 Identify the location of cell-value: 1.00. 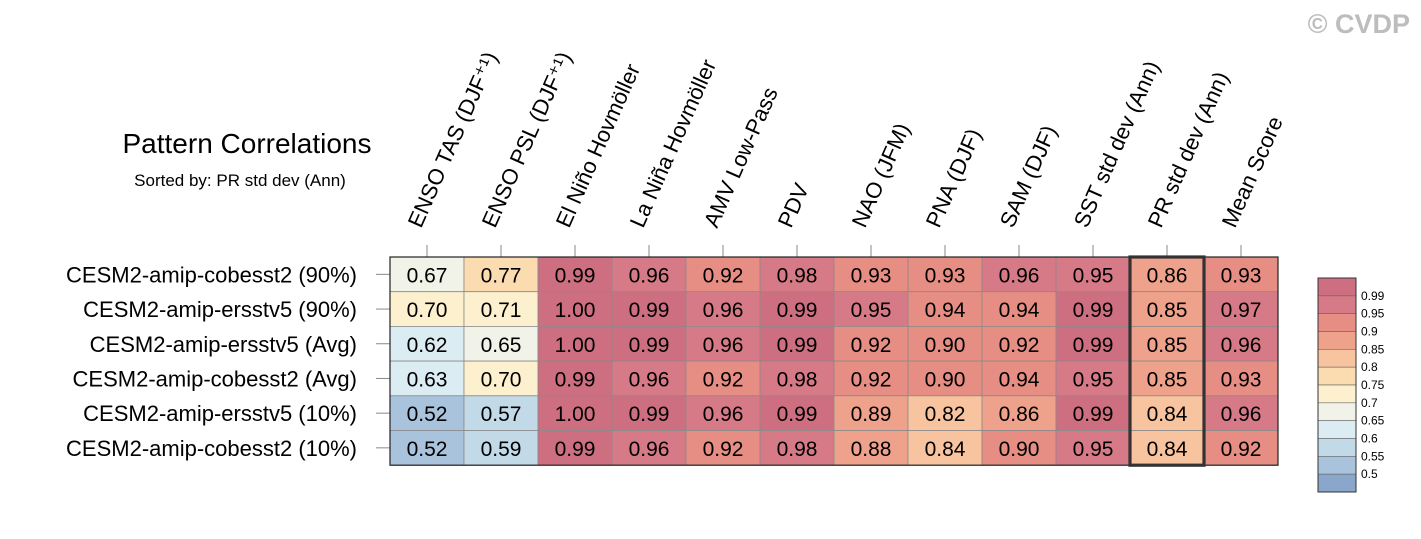
(575, 345).